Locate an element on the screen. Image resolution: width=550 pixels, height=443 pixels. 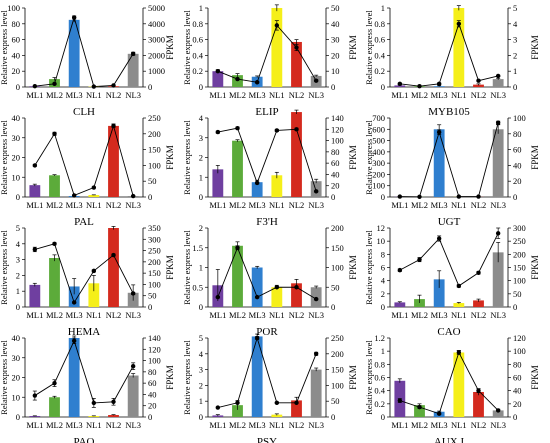
bar-NL3 is located at coordinates (316, 189).